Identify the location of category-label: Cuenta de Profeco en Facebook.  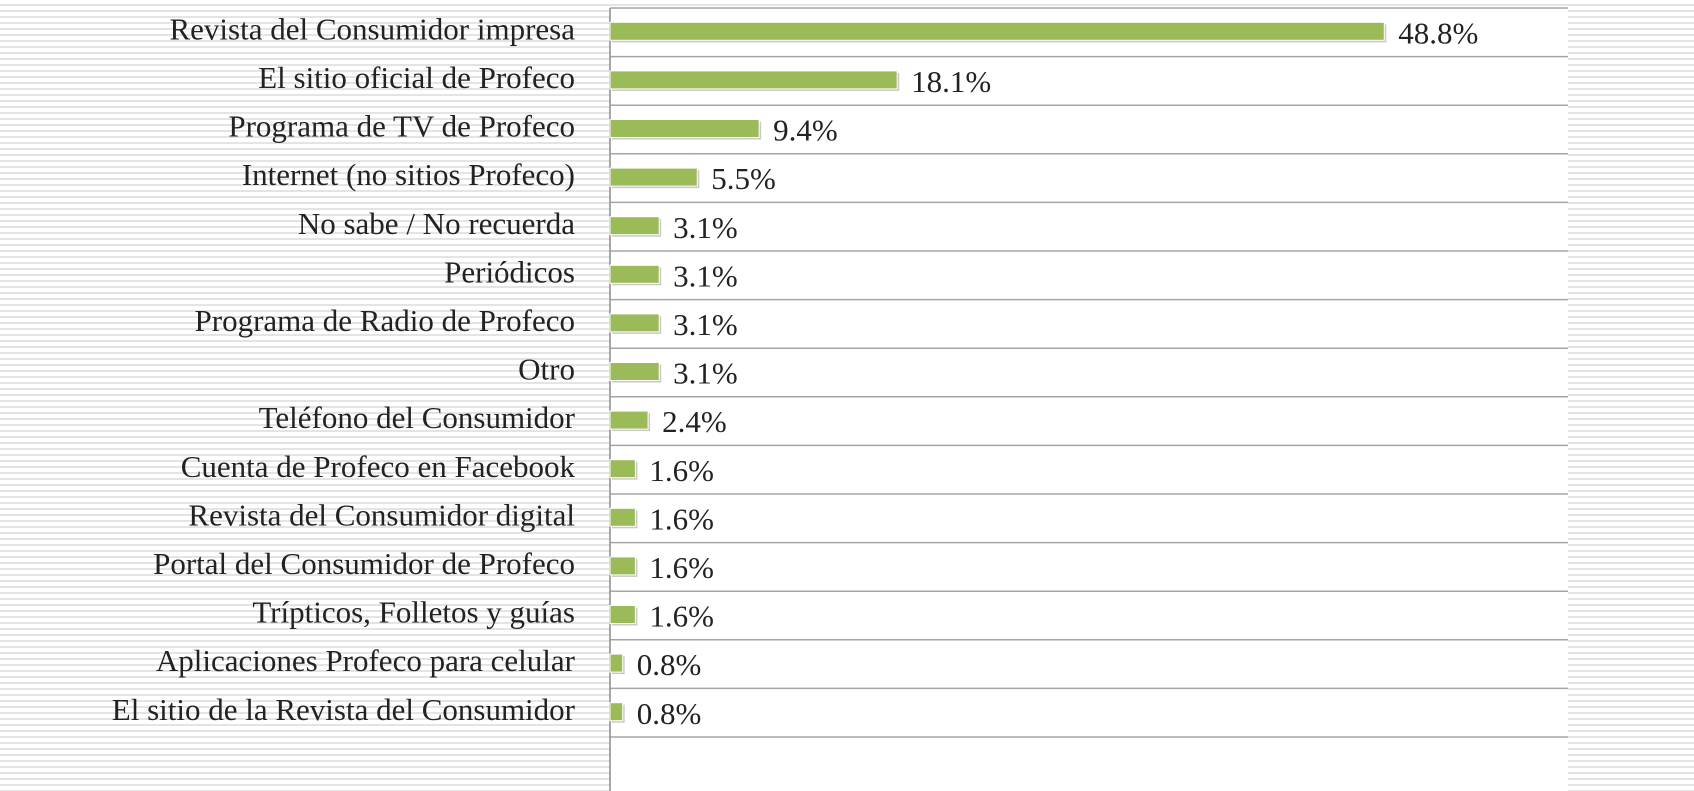
(378, 466).